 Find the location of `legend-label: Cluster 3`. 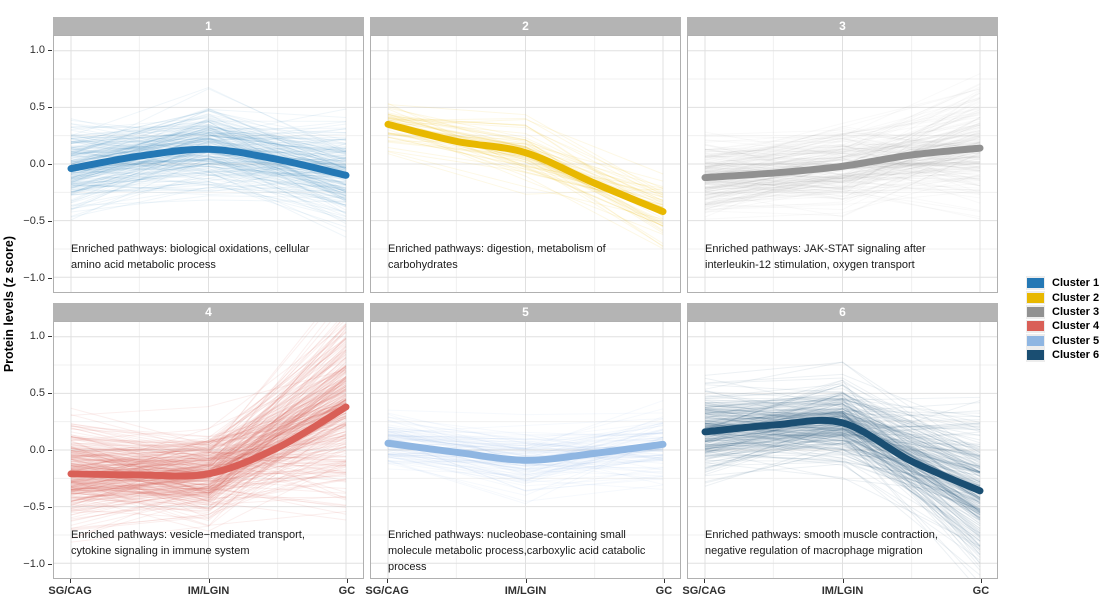

legend-label: Cluster 3 is located at coordinates (1076, 311).